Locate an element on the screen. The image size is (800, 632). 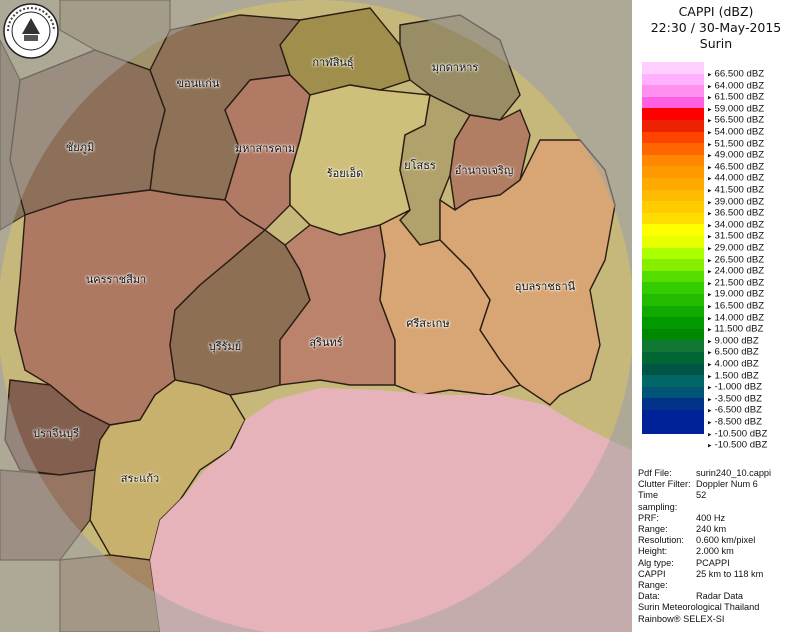
scale-label: ▸ -1.000 dBZ is located at coordinates (735, 387).